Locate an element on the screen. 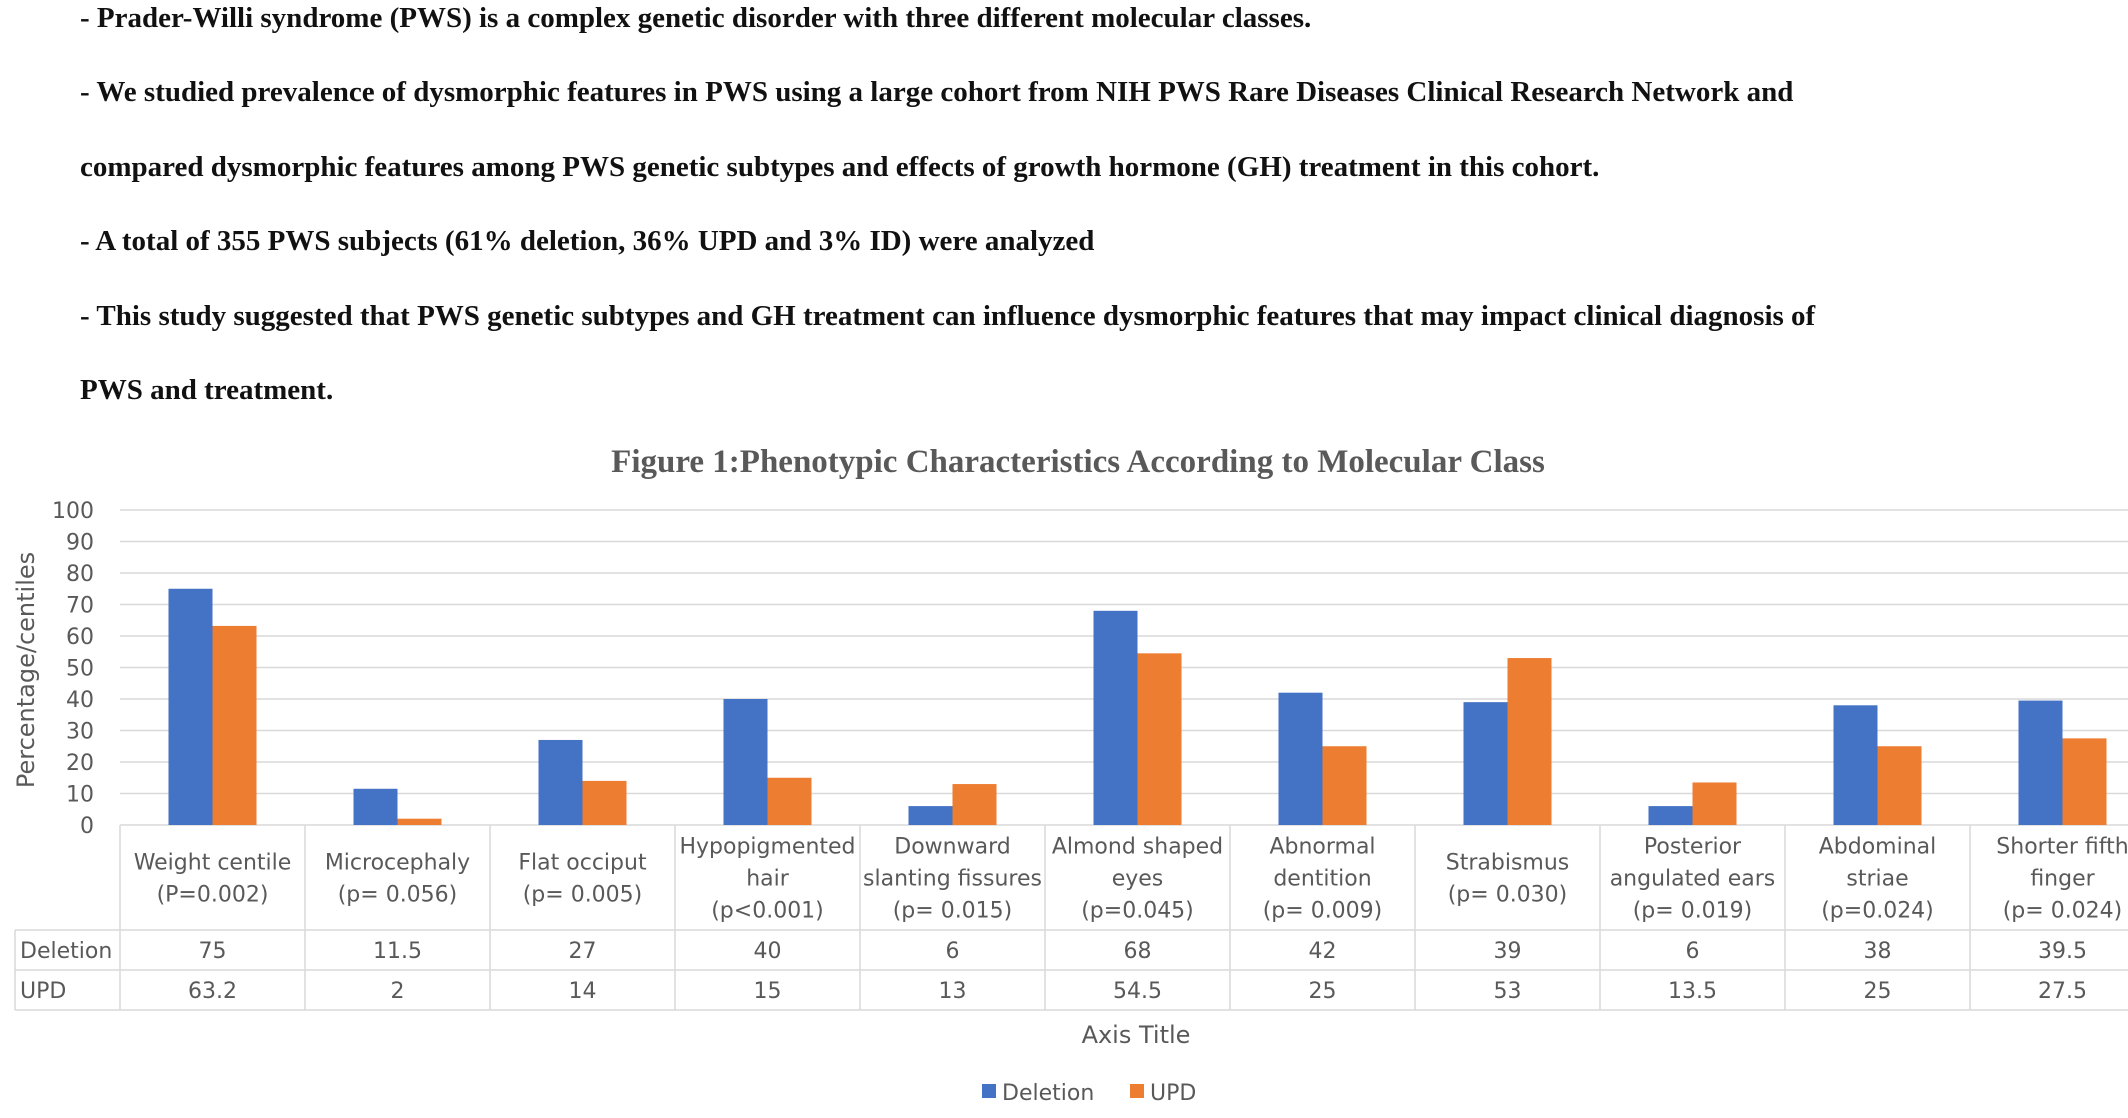 The height and width of the screenshot is (1118, 2128). x-category-label-line: Shorter fifth is located at coordinates (2062, 847).